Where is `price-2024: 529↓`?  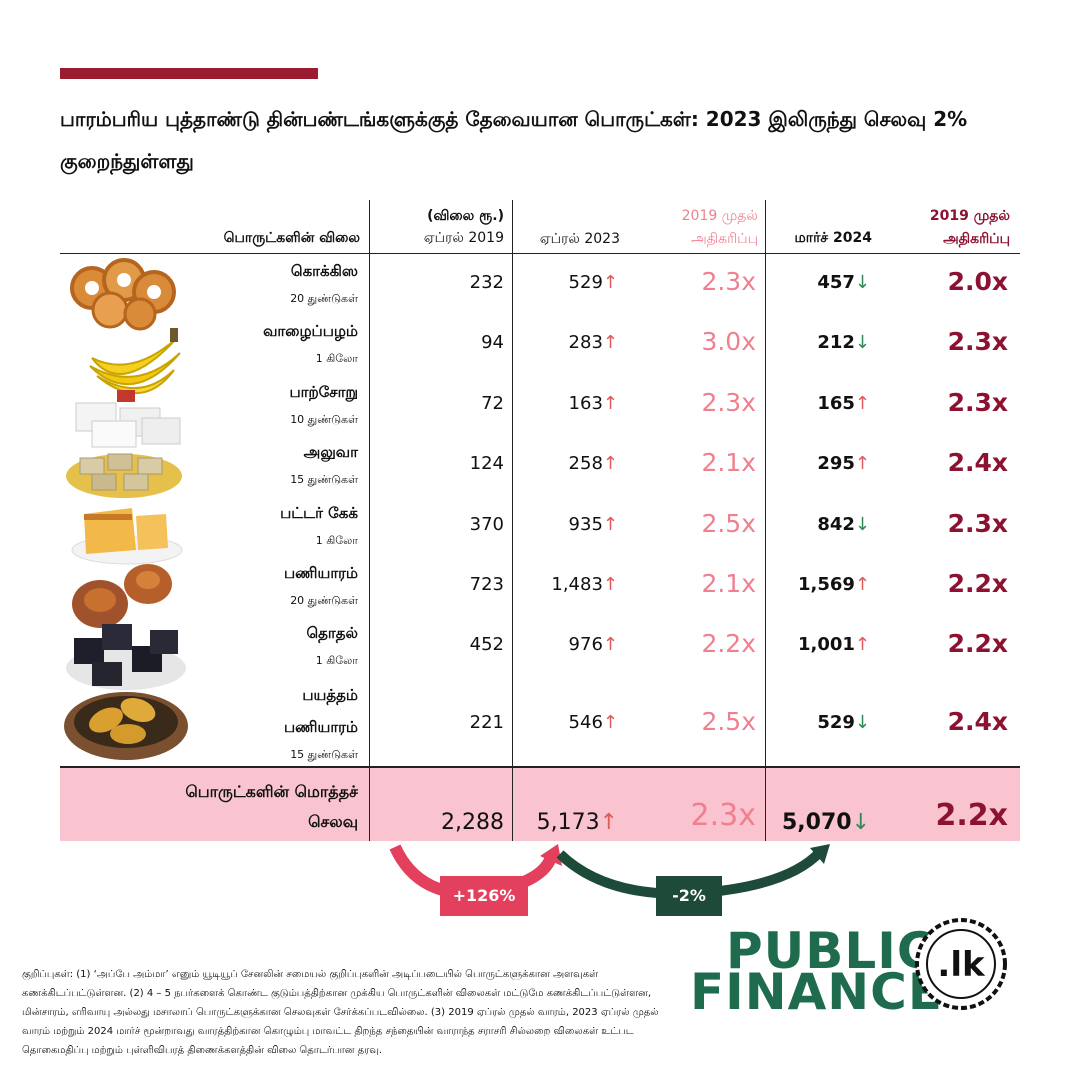
price-2024: 529↓ is located at coordinates (843, 722).